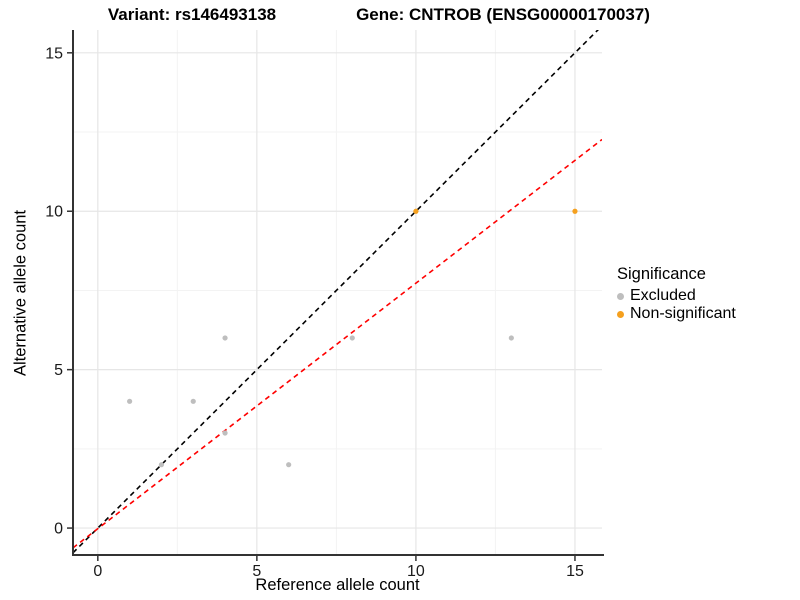 The height and width of the screenshot is (600, 800). I want to click on non-significant-dot-icon, so click(620, 314).